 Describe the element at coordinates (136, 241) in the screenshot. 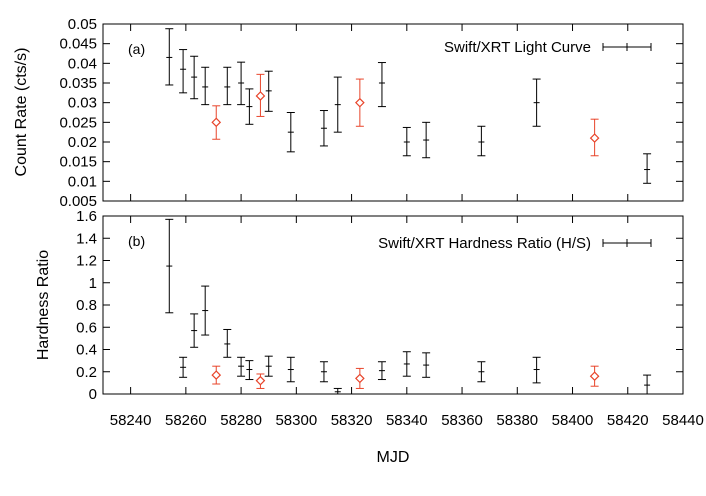

I see `panel-b-label: (b)` at that location.